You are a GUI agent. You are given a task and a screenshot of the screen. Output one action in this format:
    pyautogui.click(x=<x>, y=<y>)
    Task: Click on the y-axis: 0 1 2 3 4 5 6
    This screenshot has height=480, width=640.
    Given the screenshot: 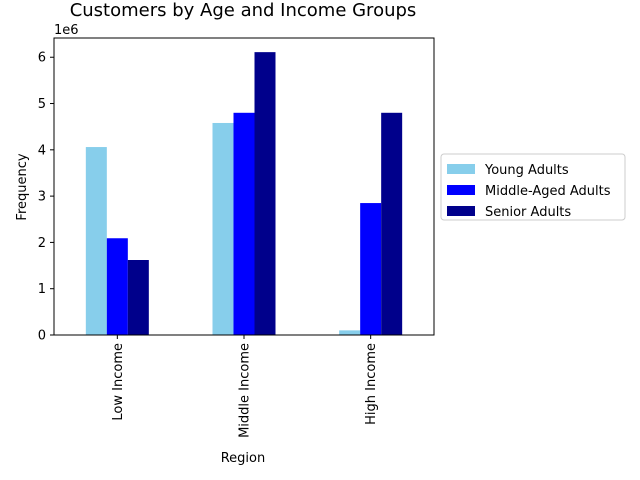 What is the action you would take?
    pyautogui.click(x=46, y=197)
    